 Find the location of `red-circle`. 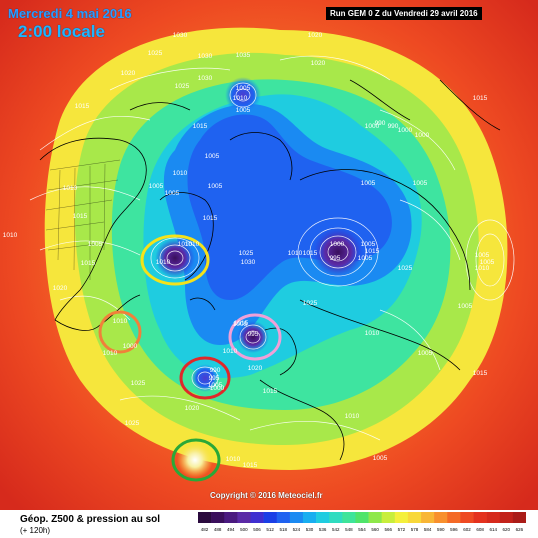

red-circle is located at coordinates (205, 378).